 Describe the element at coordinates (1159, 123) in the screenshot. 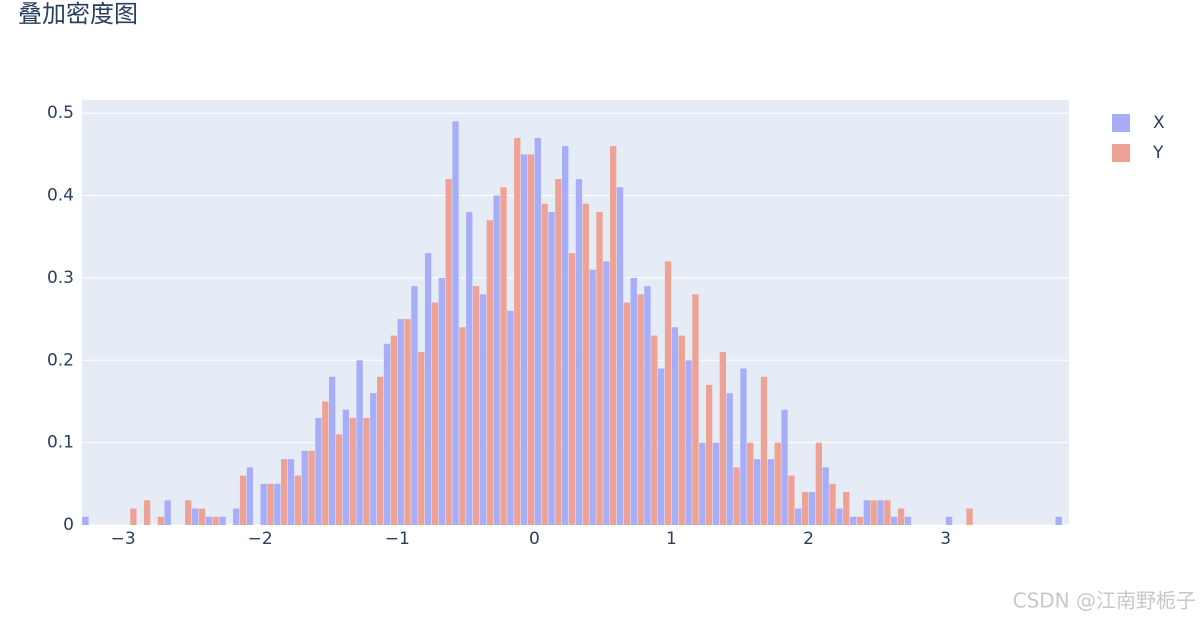

I see `legend-label: X` at that location.